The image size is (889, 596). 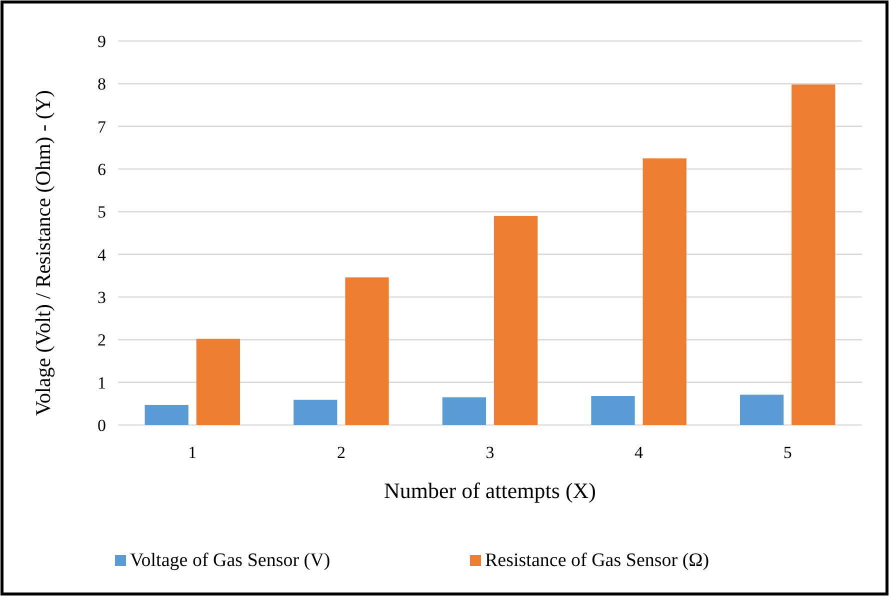 I want to click on y-tick-label: 6, so click(x=102, y=169).